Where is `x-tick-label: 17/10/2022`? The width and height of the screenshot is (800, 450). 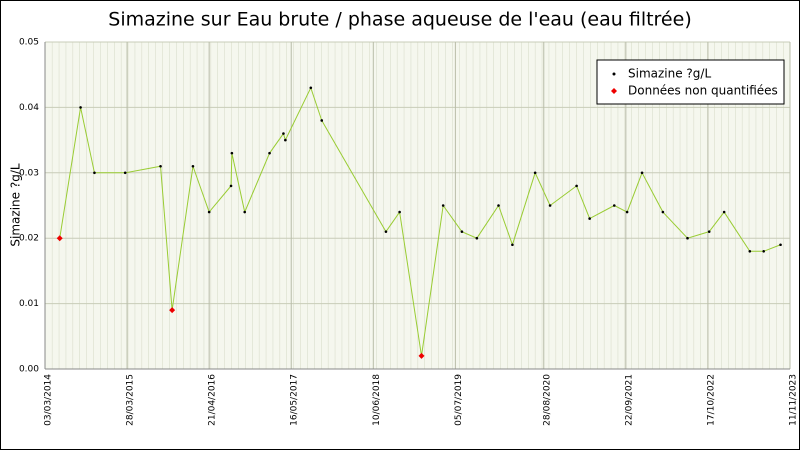 x-tick-label: 17/10/2022 is located at coordinates (711, 400).